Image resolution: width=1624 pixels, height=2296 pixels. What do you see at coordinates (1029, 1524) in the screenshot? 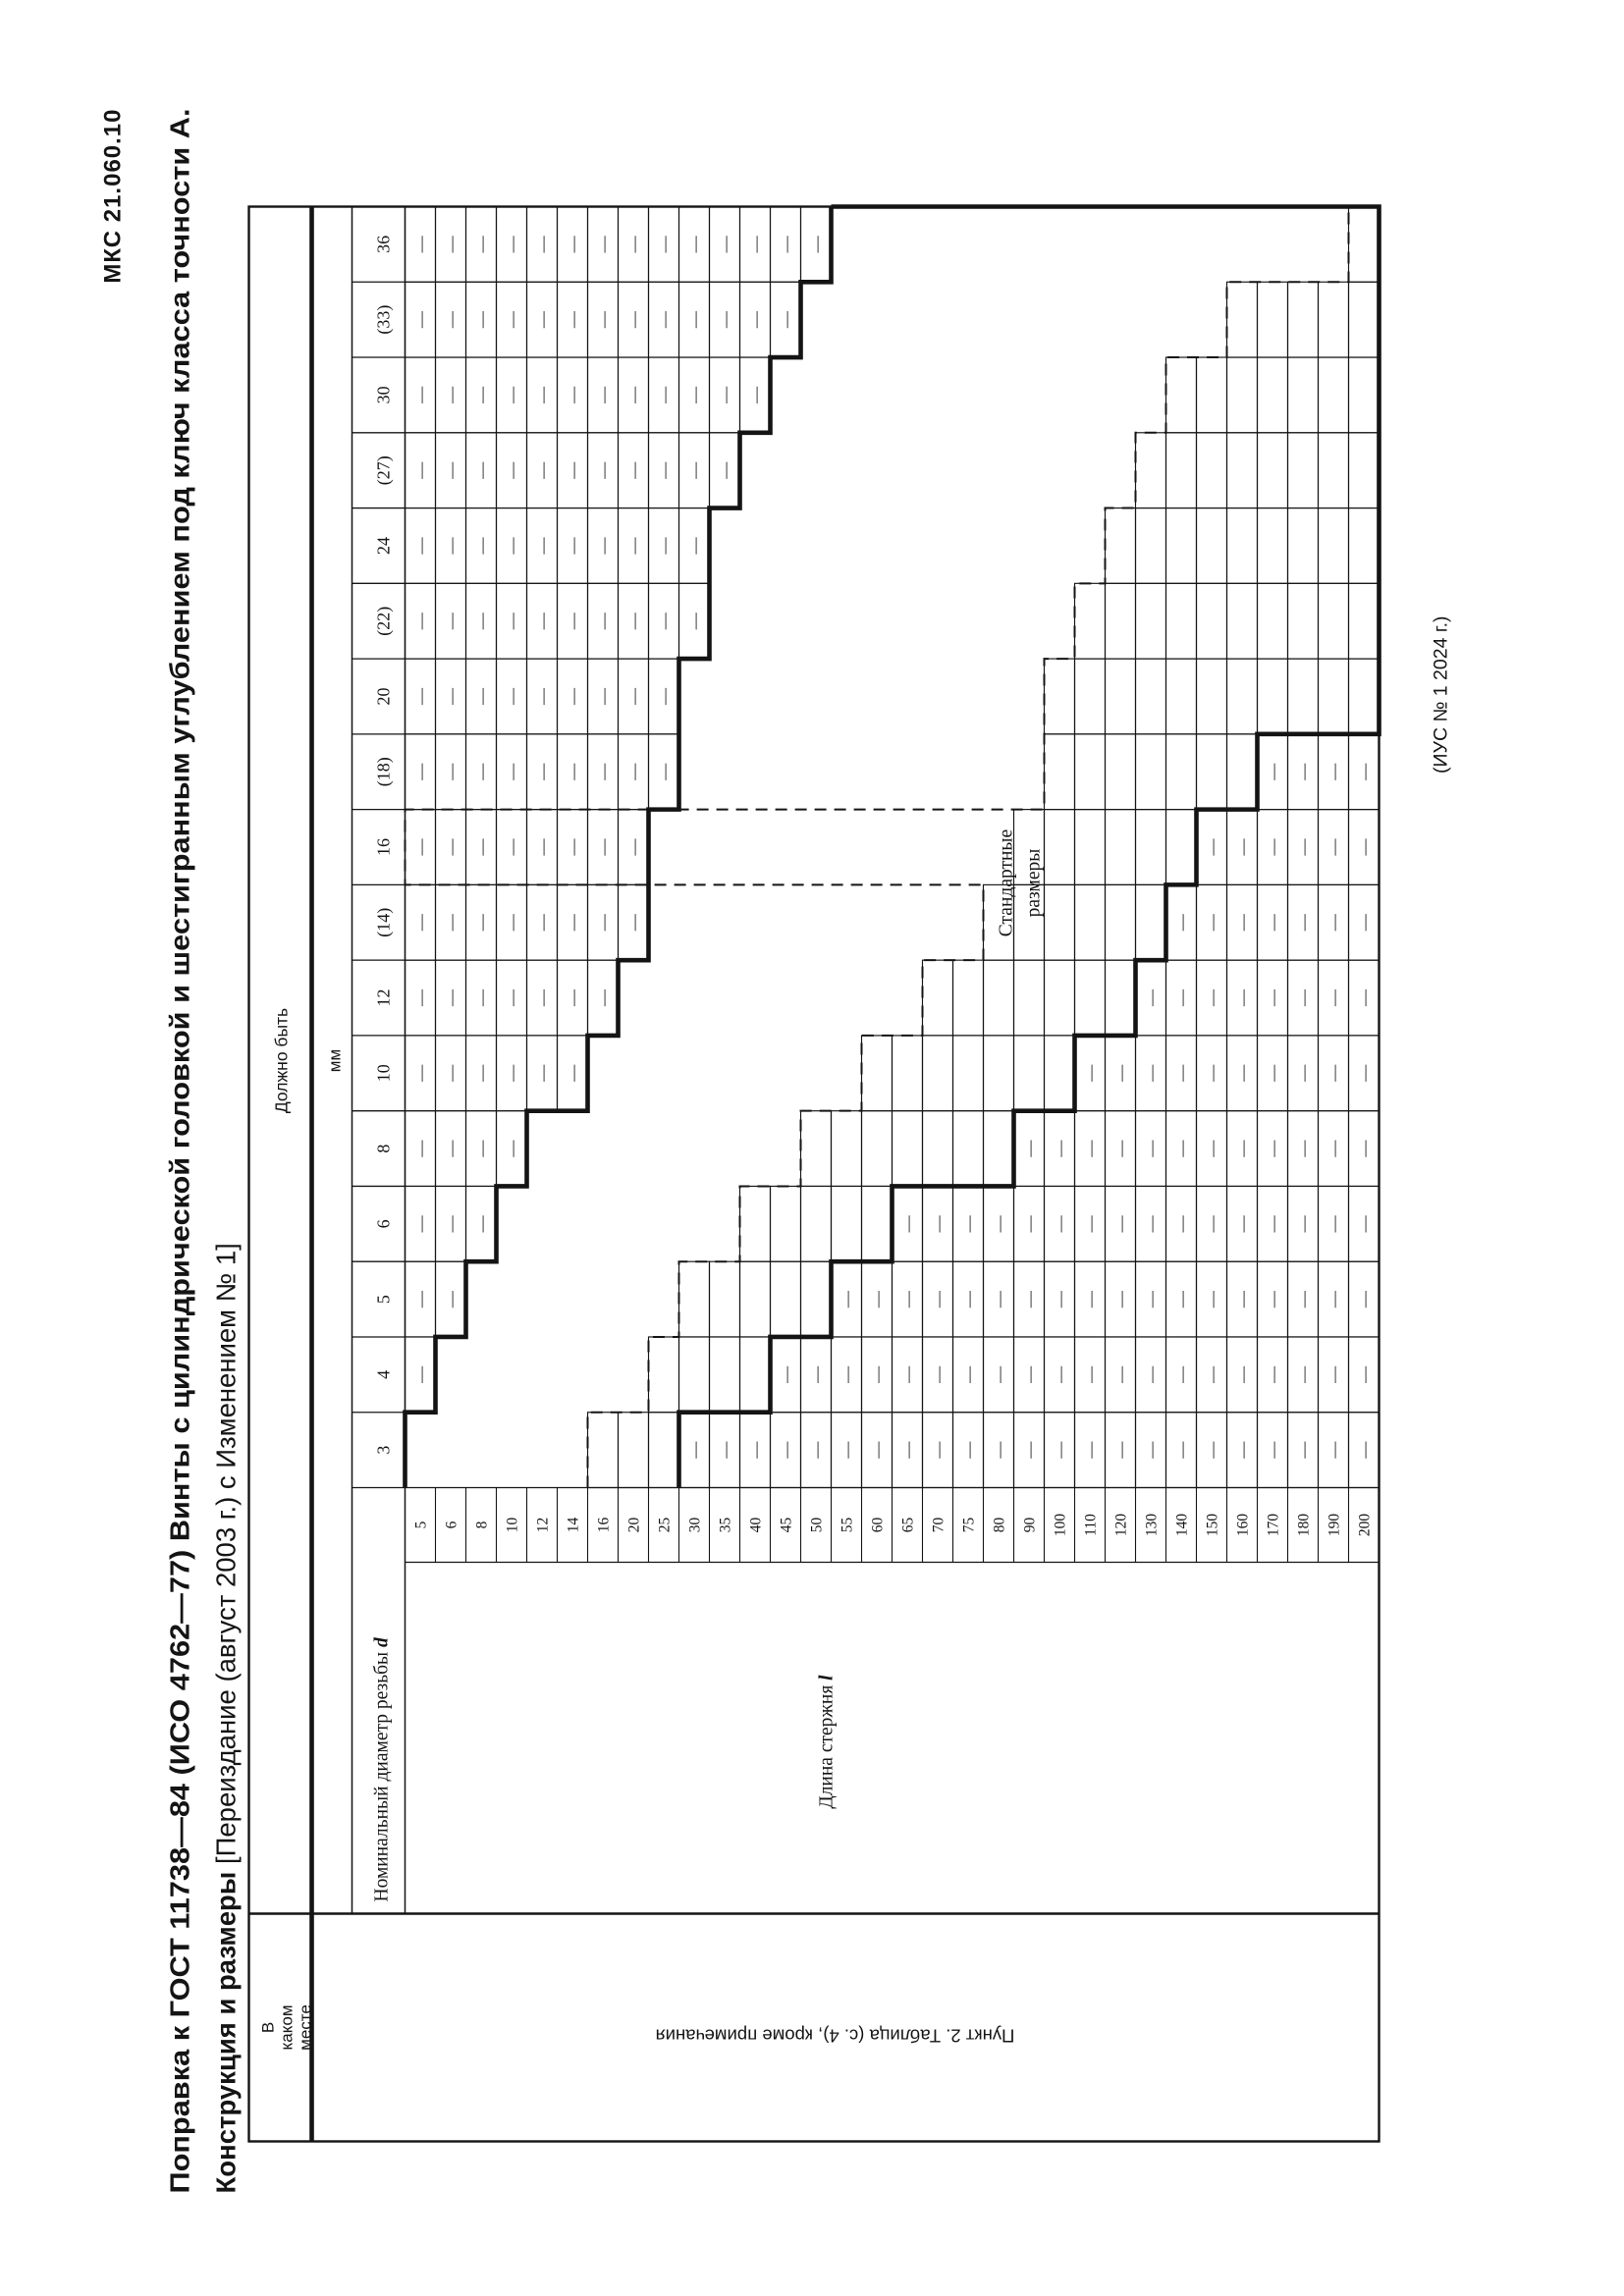
I see `l-value-label: 90` at bounding box center [1029, 1524].